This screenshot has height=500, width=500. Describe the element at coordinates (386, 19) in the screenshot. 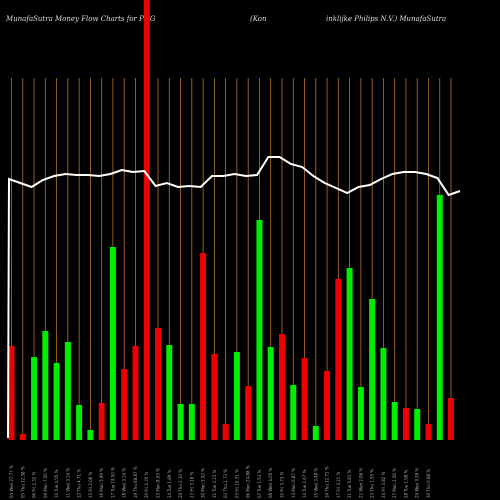

I see `header-right-text: inklijke Philips N.V.) MunafaSutra` at that location.